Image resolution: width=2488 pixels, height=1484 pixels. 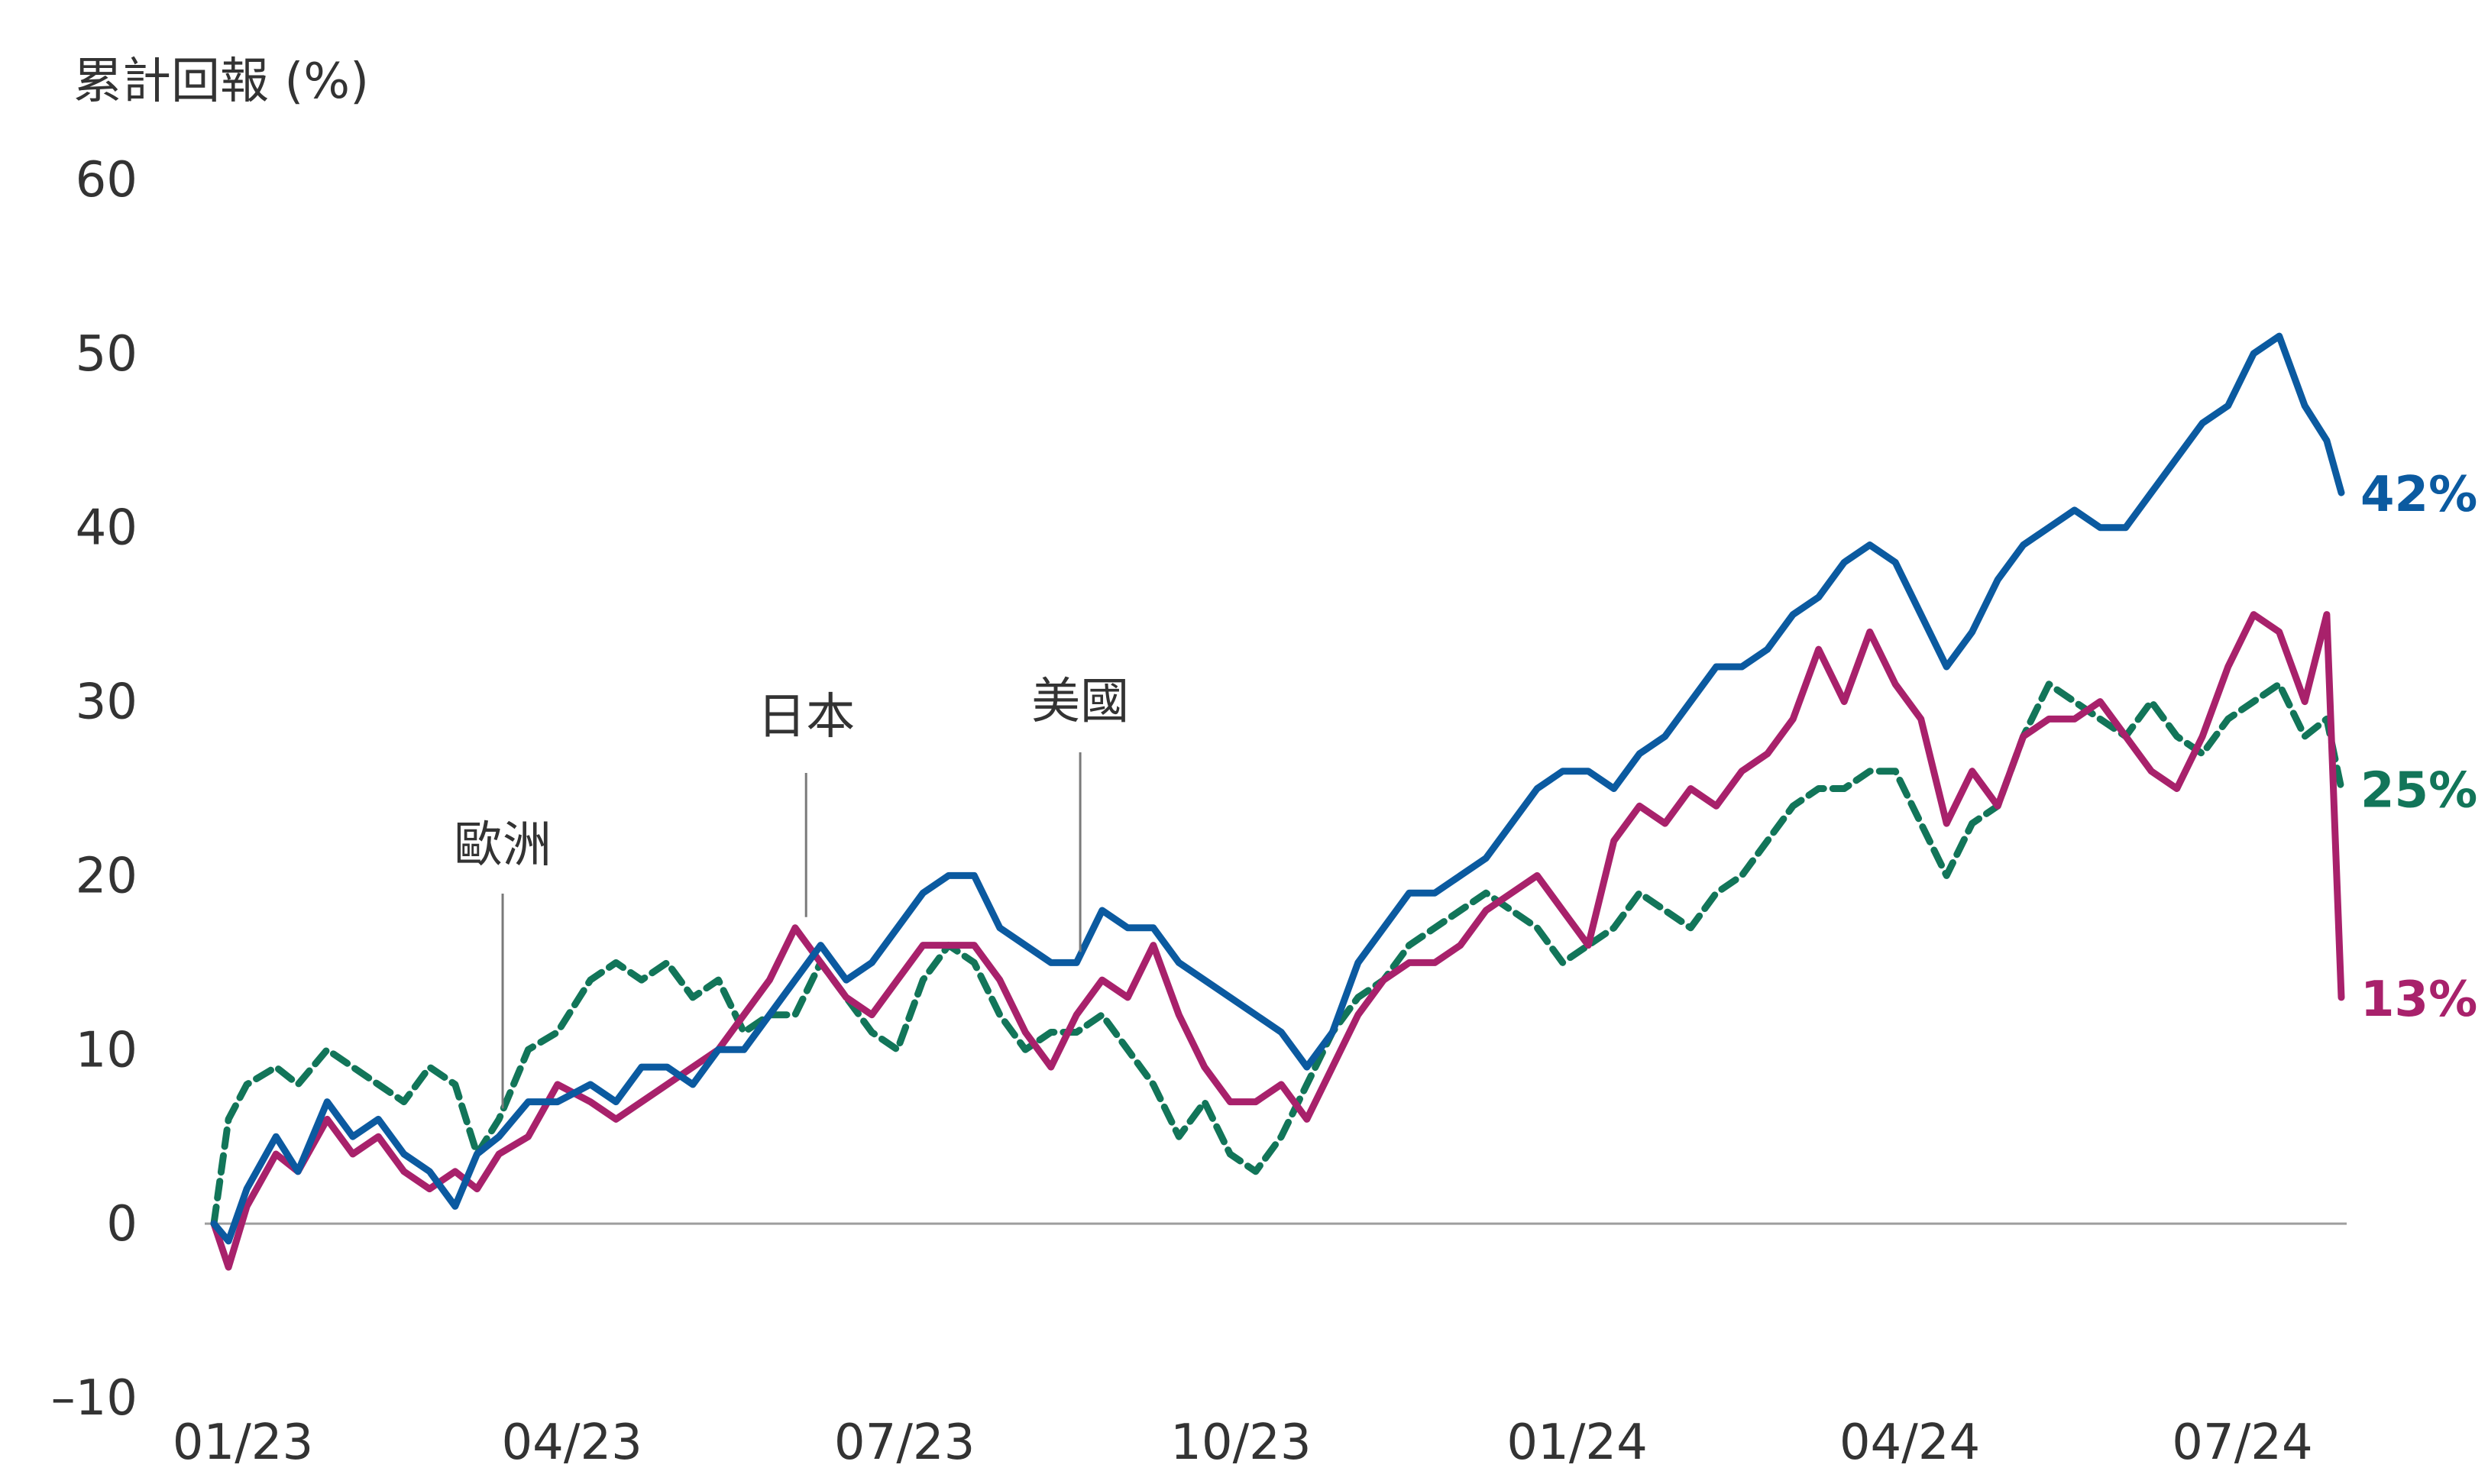 I want to click on y-tick-label: 60, so click(x=107, y=180).